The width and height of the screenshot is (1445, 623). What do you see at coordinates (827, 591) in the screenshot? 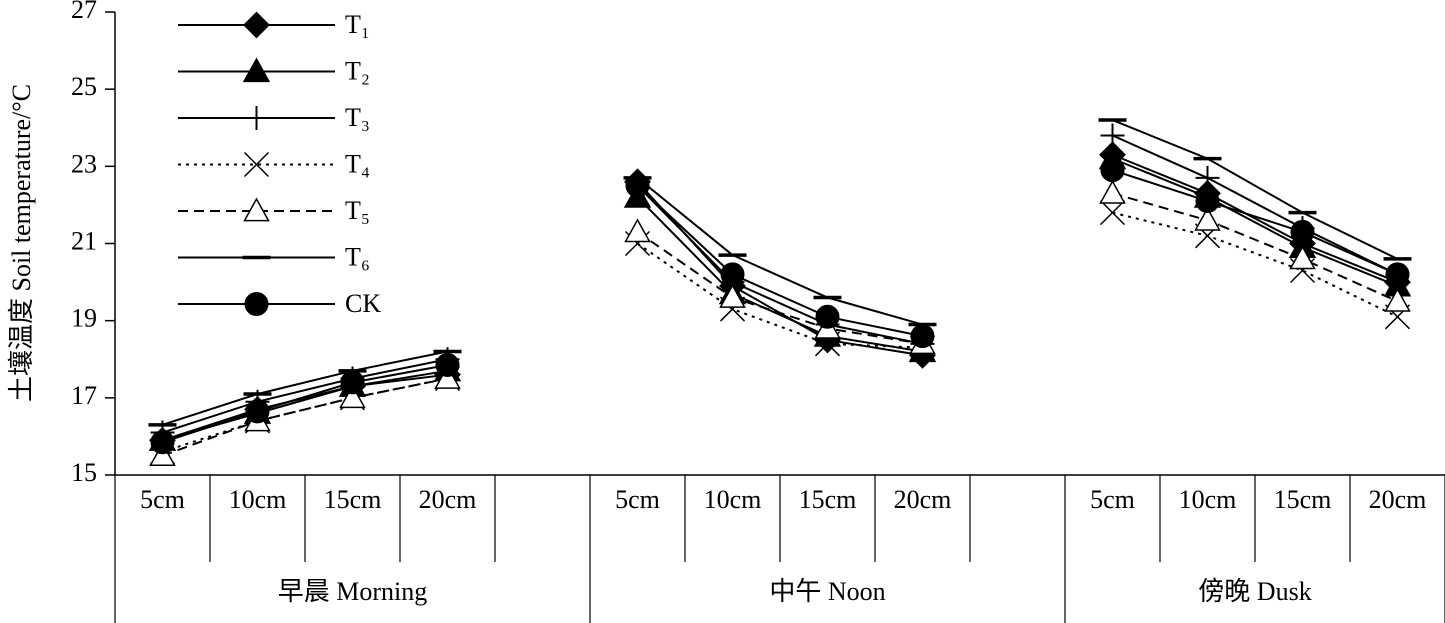
I see `group-label: 中午 Noon` at bounding box center [827, 591].